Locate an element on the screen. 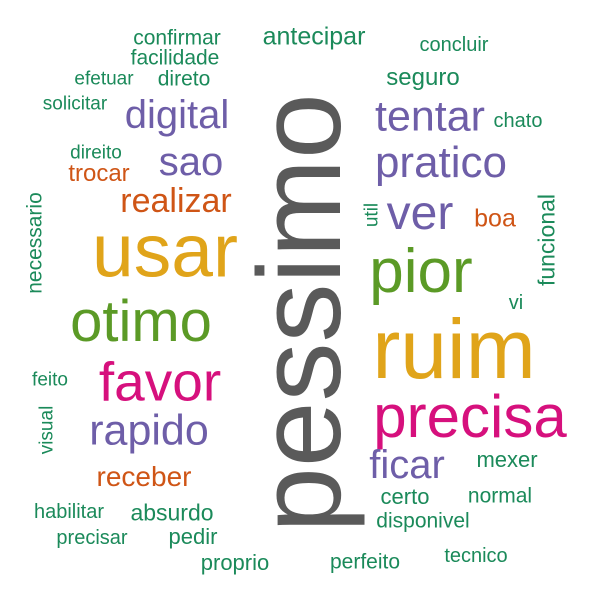 The image size is (600, 600). word-precisa: precisa is located at coordinates (470, 416).